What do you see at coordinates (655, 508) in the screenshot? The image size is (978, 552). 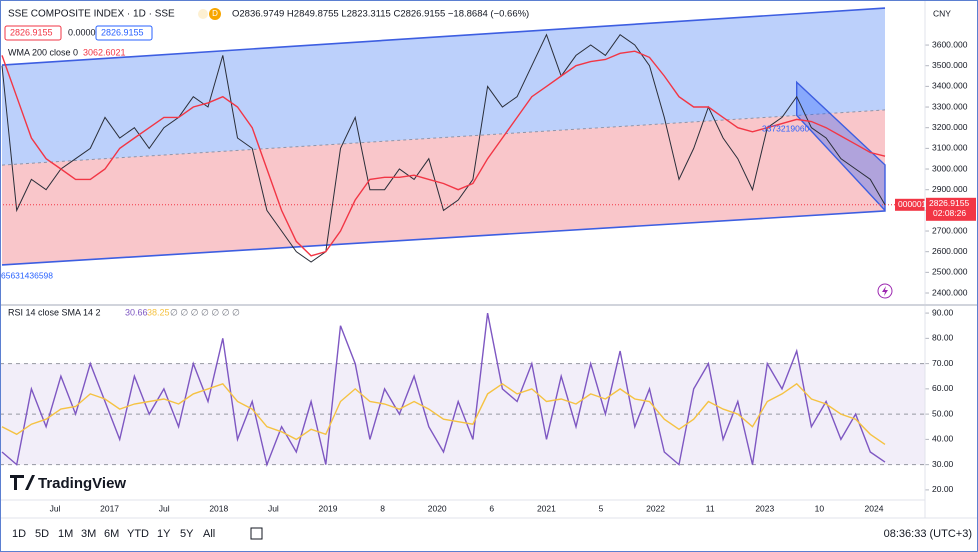 I see `x-tick-label: 2022` at bounding box center [655, 508].